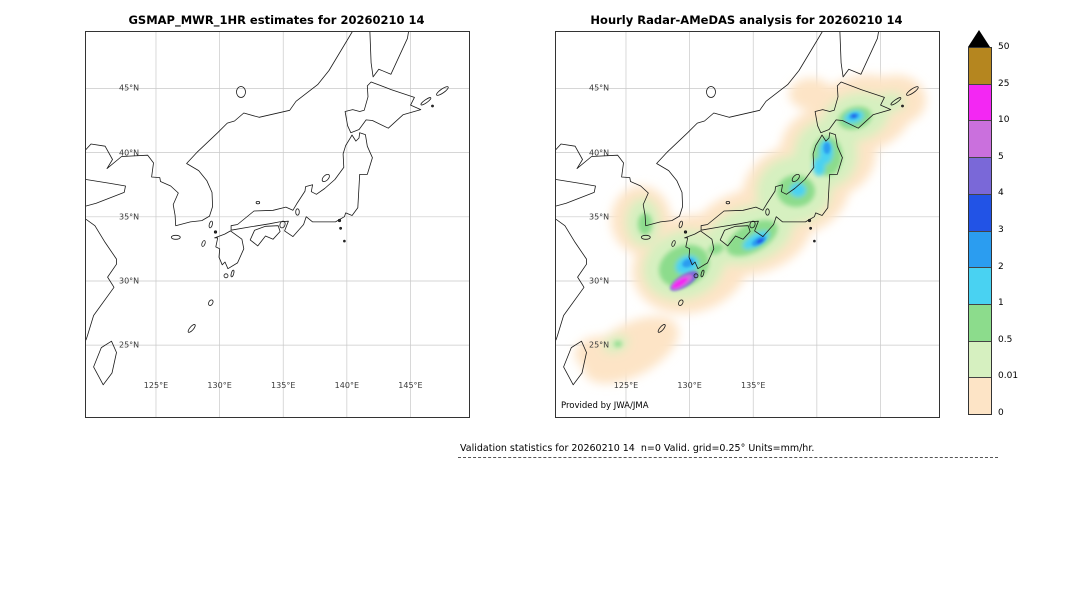 The image size is (1080, 612). What do you see at coordinates (1005, 339) in the screenshot?
I see `colorbar-tick-label: 0.5` at bounding box center [1005, 339].